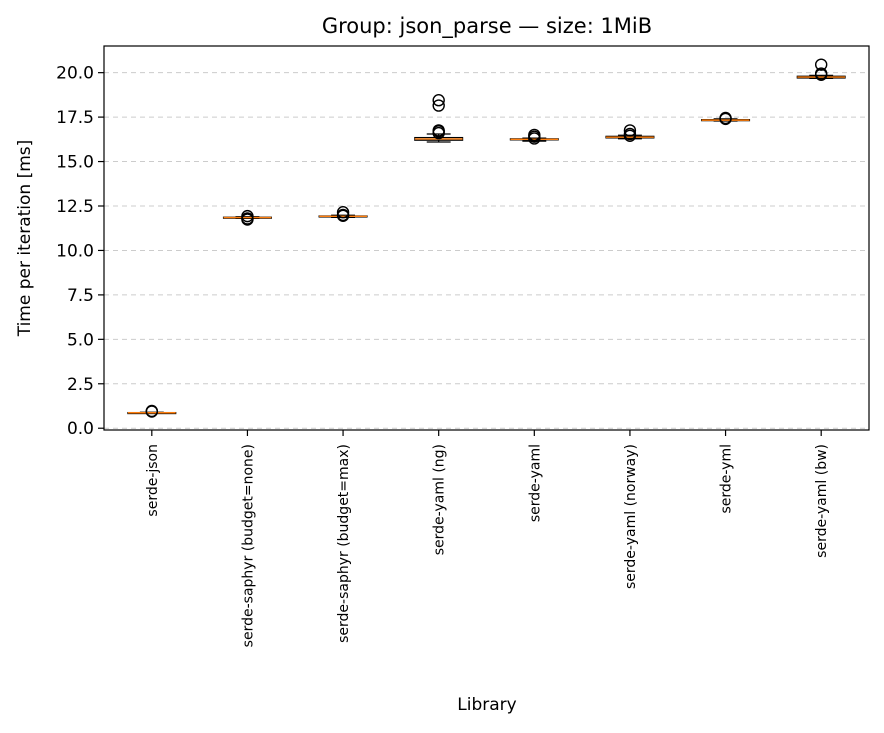 Image resolution: width=884 pixels, height=733 pixels. Describe the element at coordinates (486, 705) in the screenshot. I see `x-axis-label: Library` at that location.